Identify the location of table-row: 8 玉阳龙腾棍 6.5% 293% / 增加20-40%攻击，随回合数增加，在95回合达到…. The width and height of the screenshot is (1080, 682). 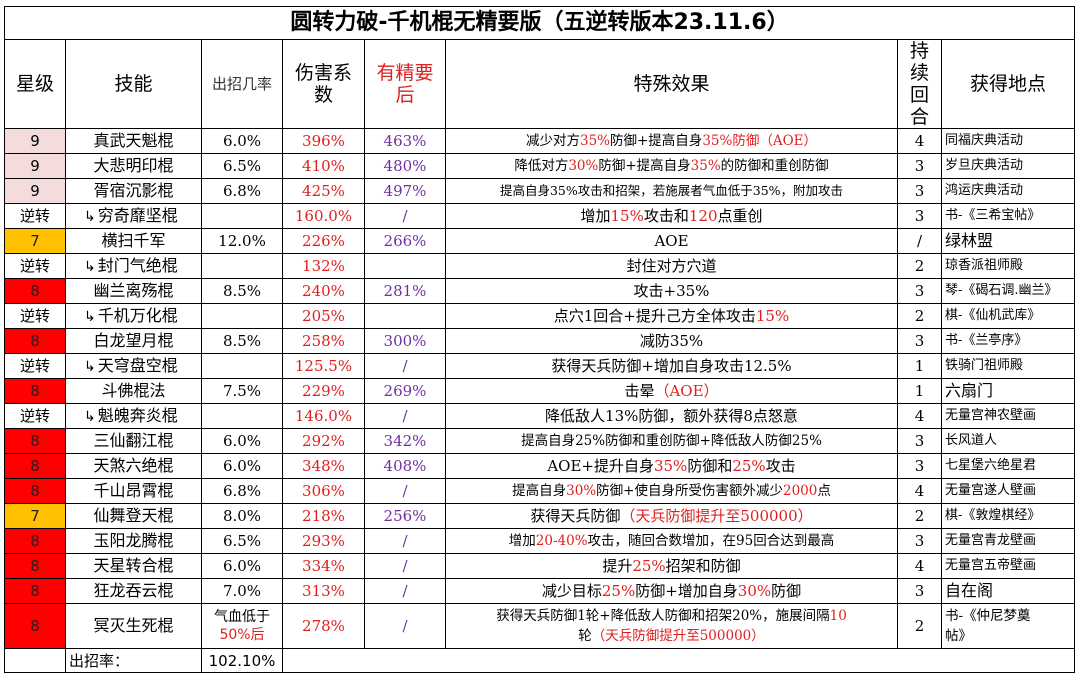
(540, 541).